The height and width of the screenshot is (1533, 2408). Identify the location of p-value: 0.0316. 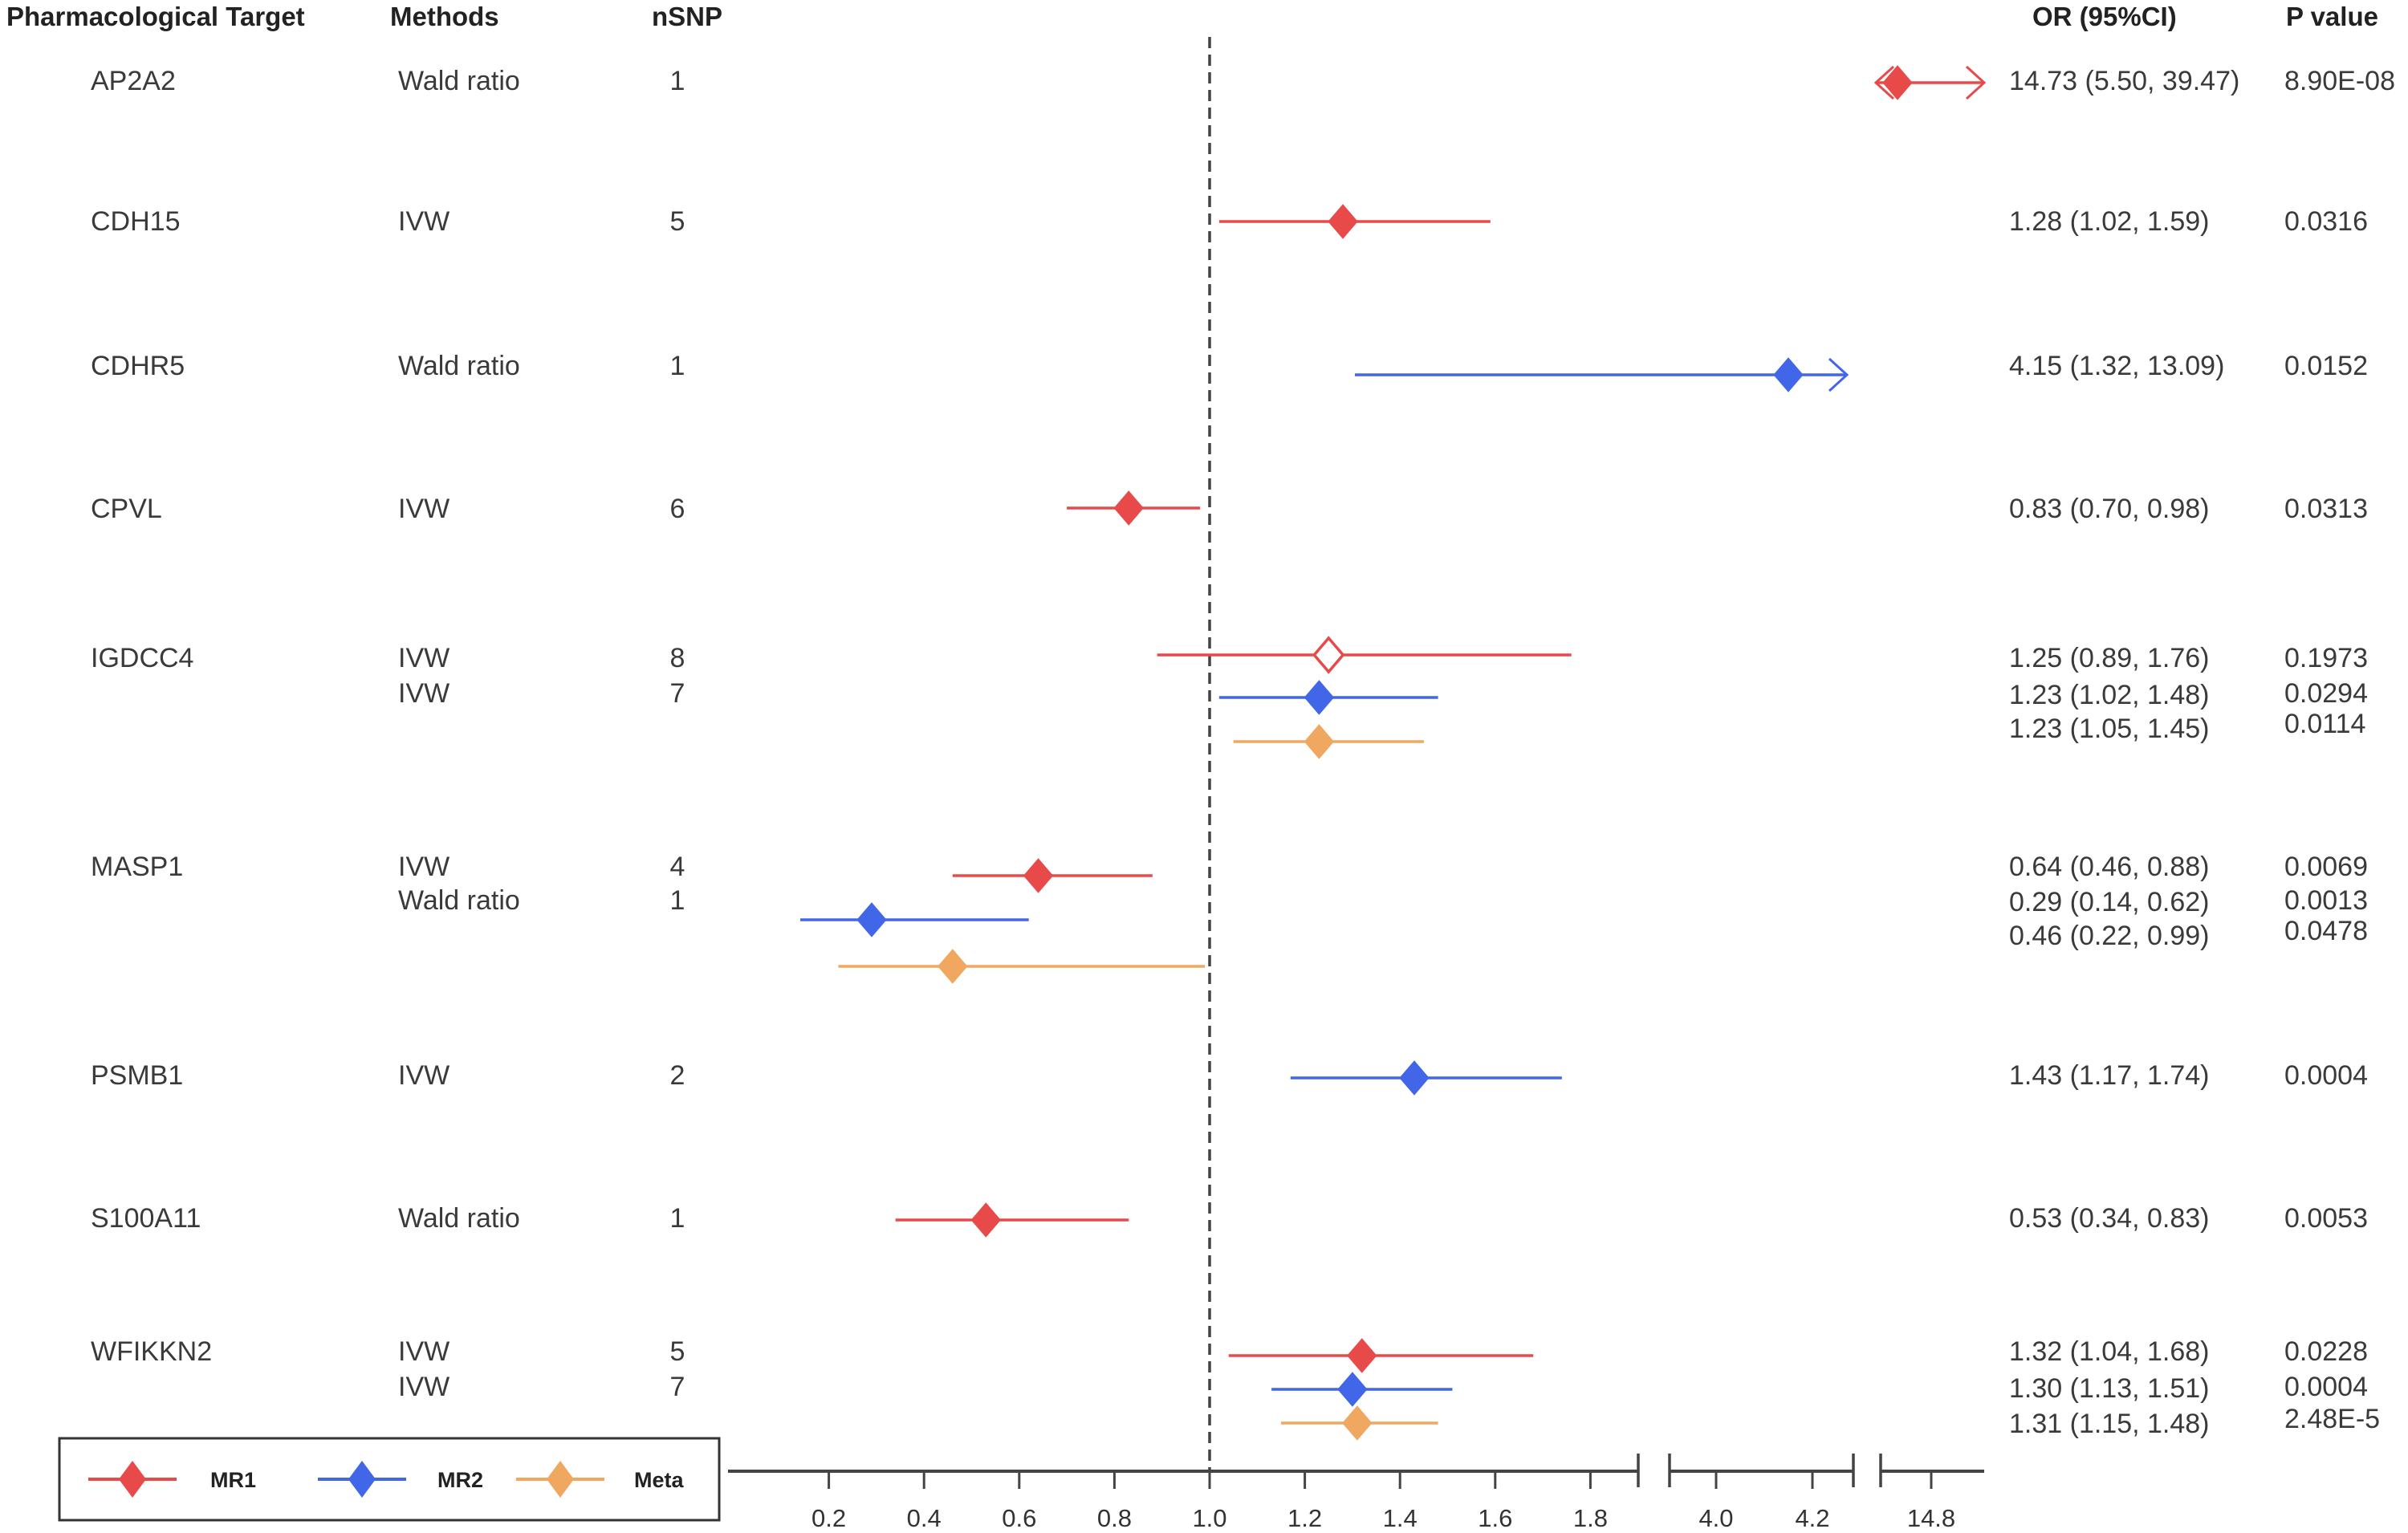
(2326, 221).